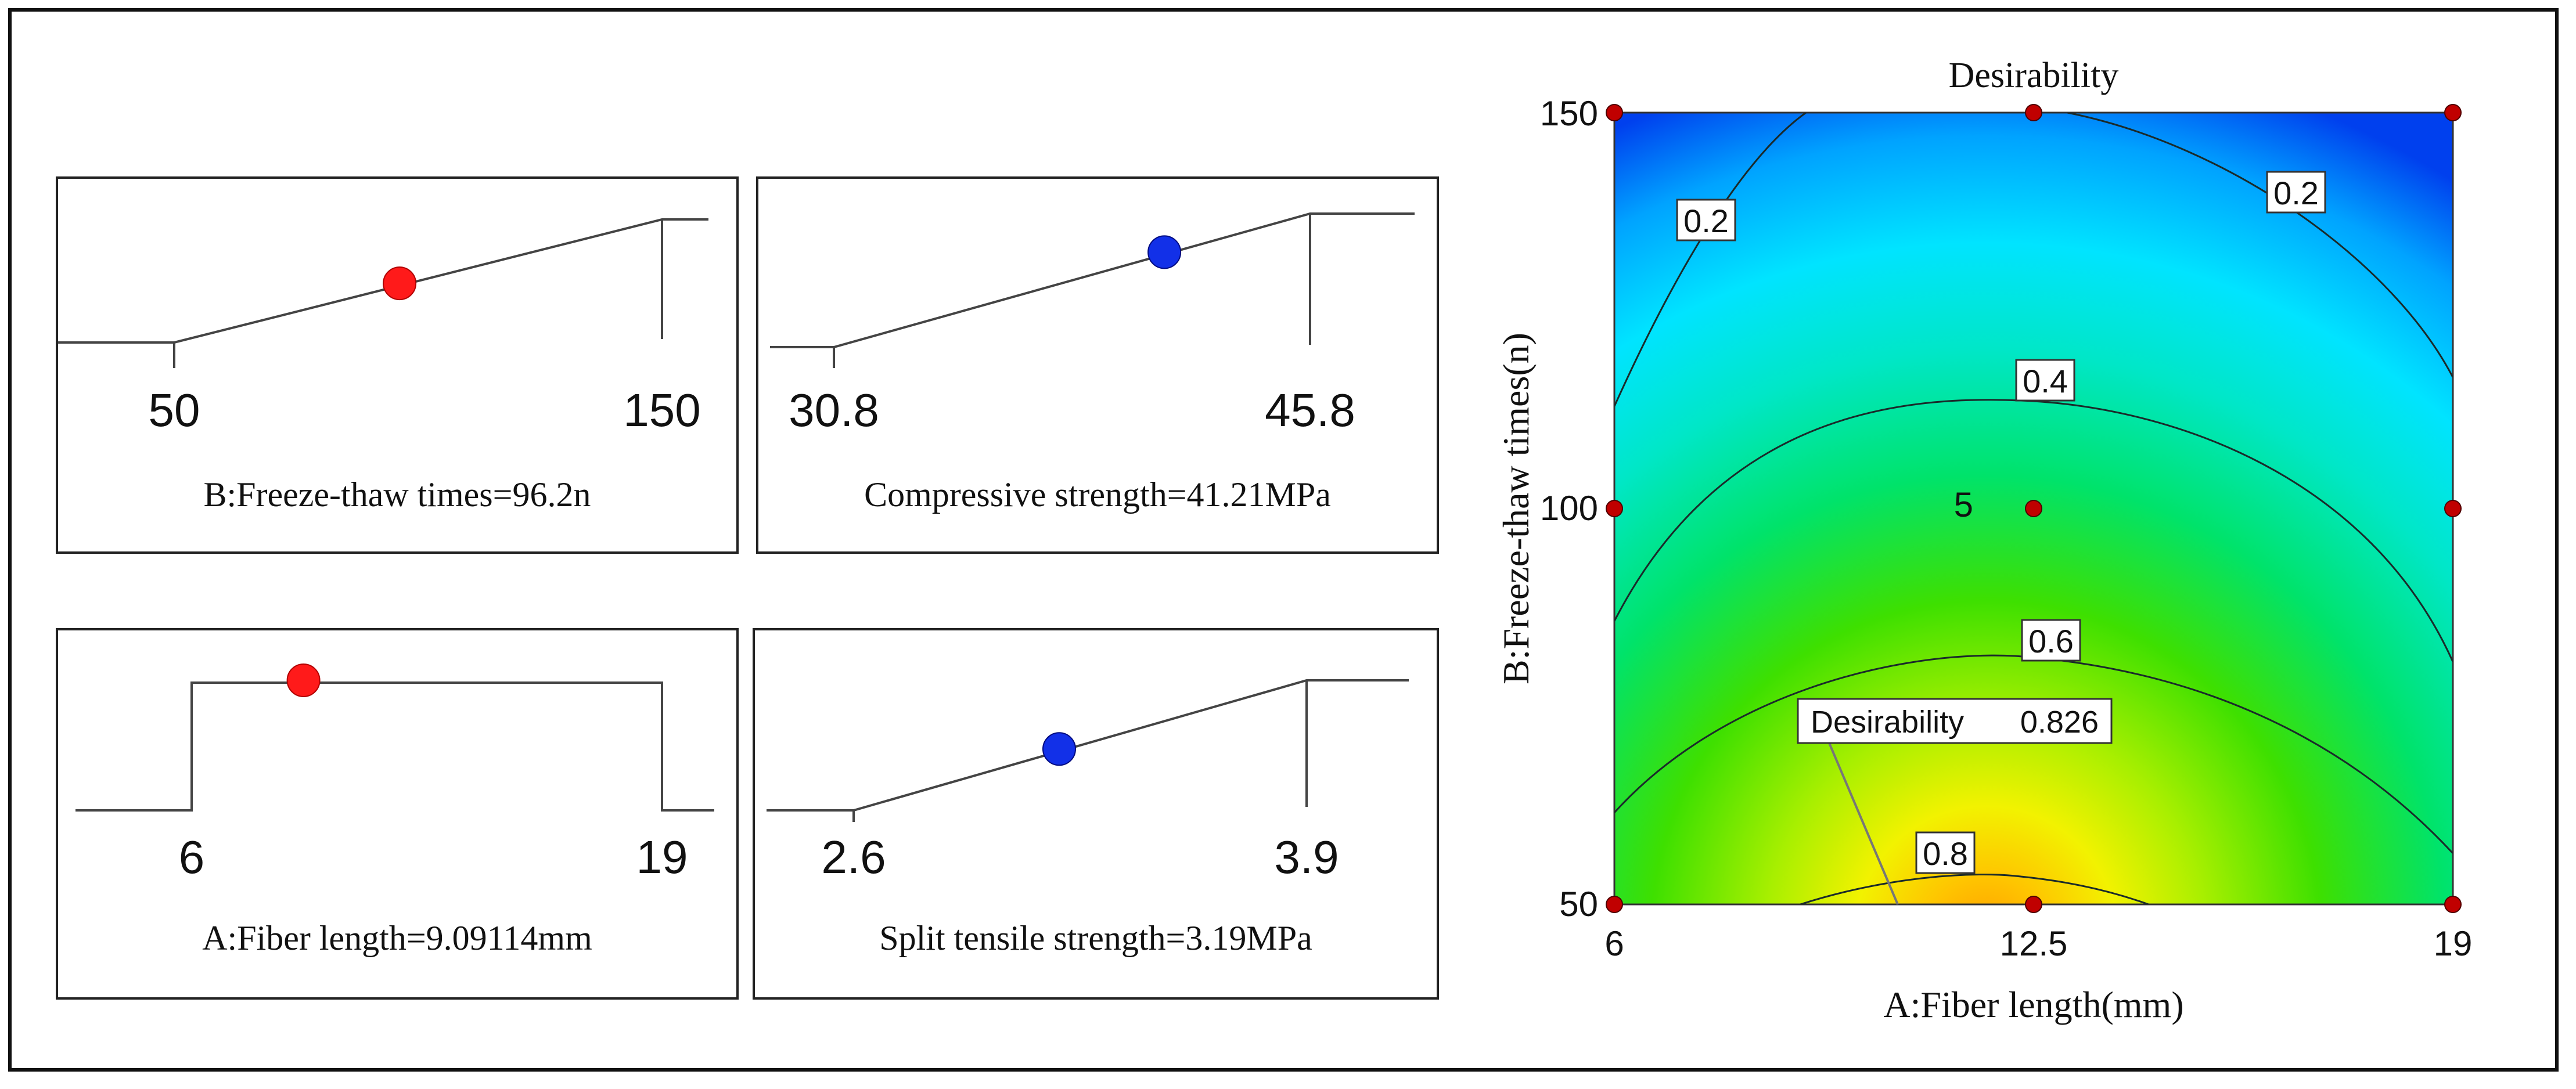 This screenshot has height=1089, width=2576. I want to click on split-tensile-ramp-panel: 2.6 3.9 Split tensile strength=3.19MPa, so click(1096, 814).